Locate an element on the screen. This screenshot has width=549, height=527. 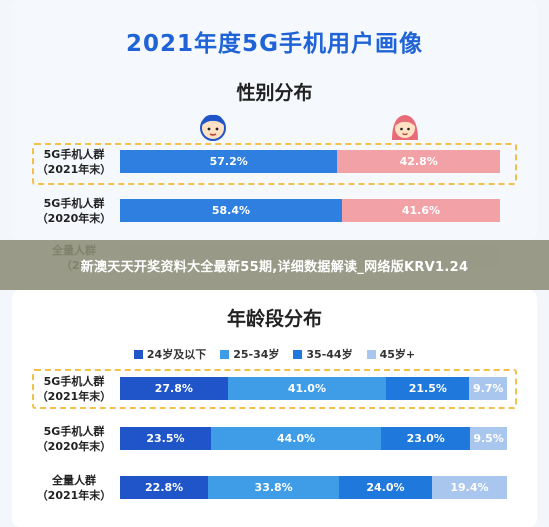
bar-segment: 19.4% is located at coordinates (469, 487).